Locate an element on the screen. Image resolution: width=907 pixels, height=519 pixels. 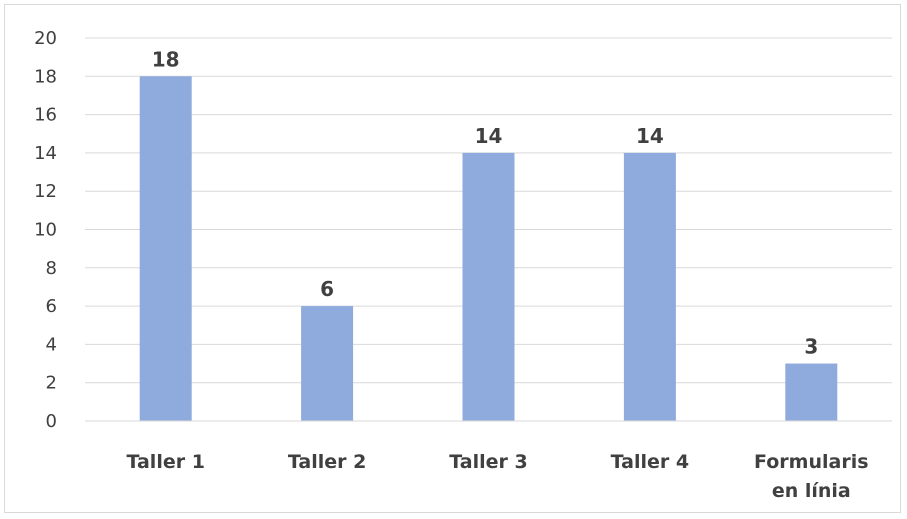
y-tick-label: 16 is located at coordinates (45, 115).